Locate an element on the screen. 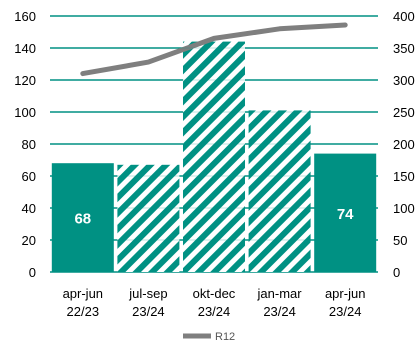 The width and height of the screenshot is (418, 347). right-tick-label: 50 is located at coordinates (400, 240).